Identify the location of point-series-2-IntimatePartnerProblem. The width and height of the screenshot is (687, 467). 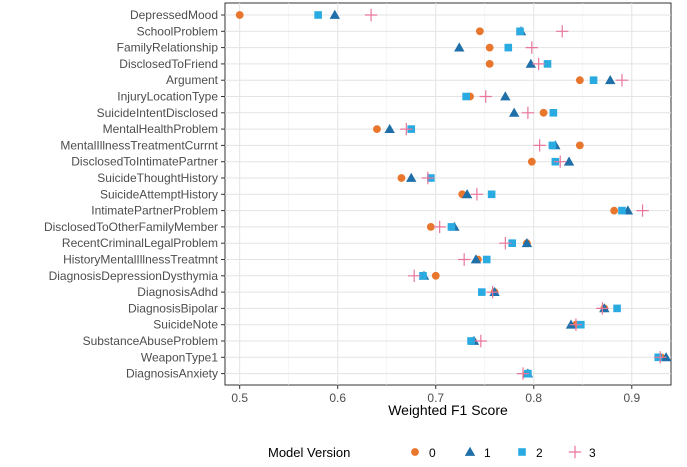
(622, 210).